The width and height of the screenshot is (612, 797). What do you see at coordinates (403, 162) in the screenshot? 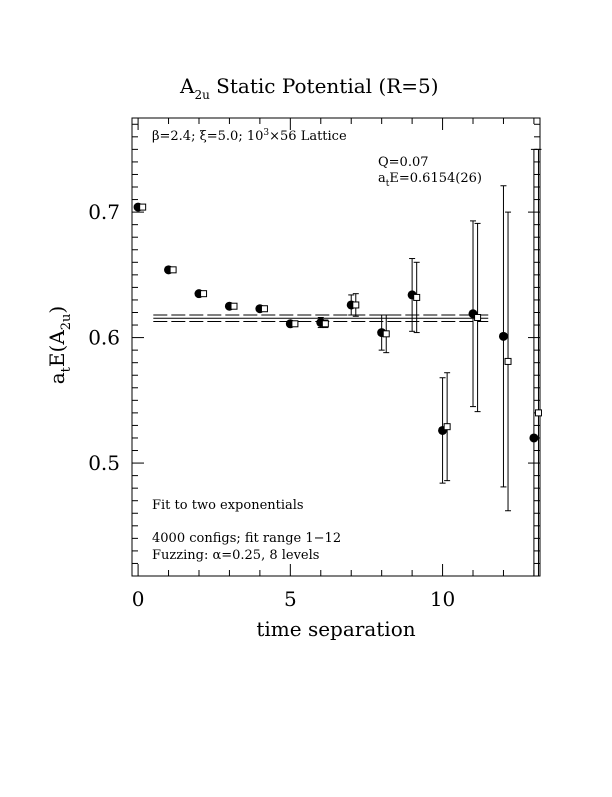
I see `q-annotation: Q=0.07` at bounding box center [403, 162].